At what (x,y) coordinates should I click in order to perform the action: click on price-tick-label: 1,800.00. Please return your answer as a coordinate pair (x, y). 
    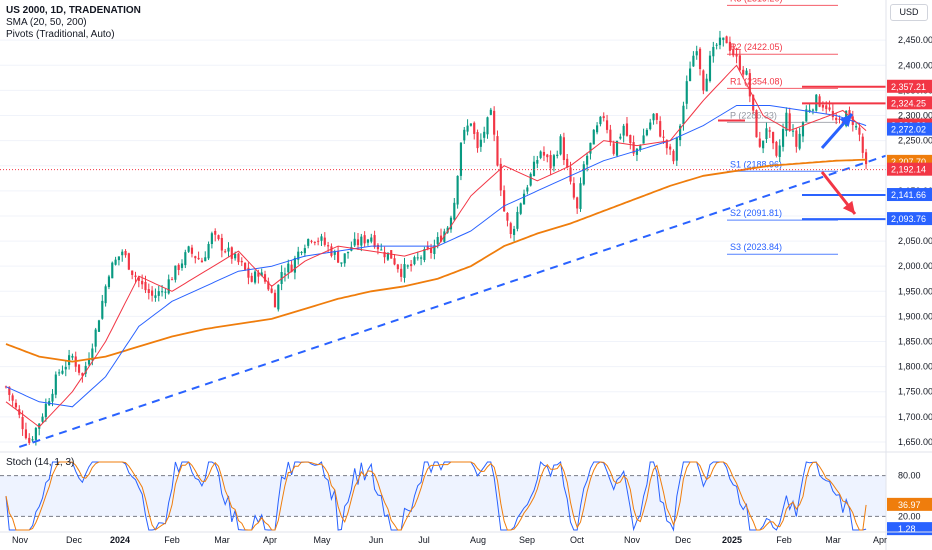
    Looking at the image, I should click on (915, 367).